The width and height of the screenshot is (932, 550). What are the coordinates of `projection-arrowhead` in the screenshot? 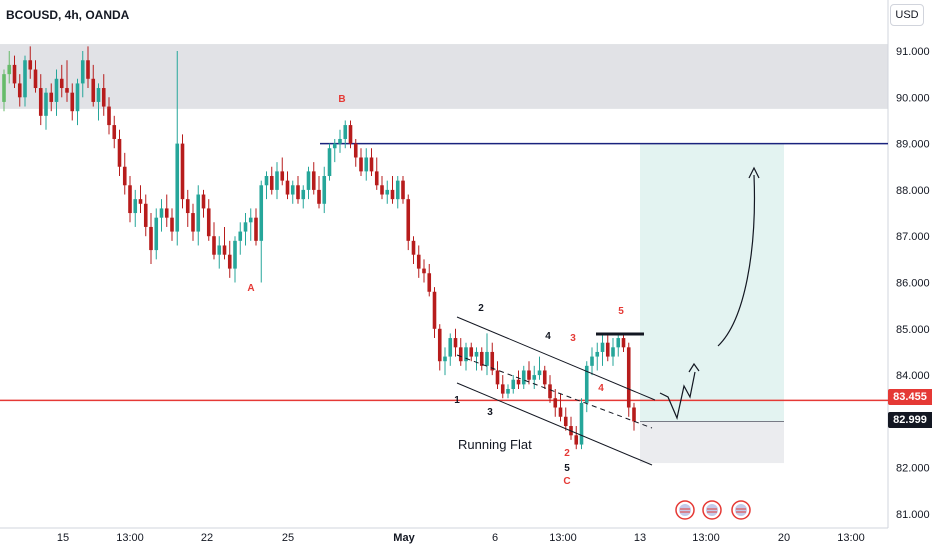 It's located at (694, 367).